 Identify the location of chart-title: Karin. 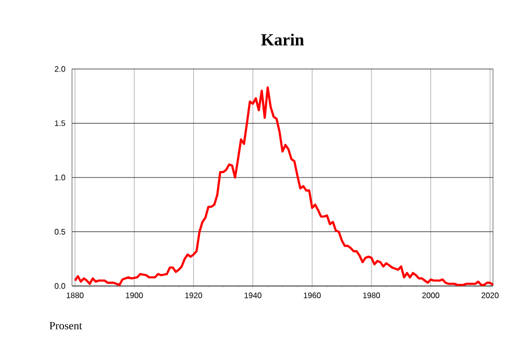
(282, 40).